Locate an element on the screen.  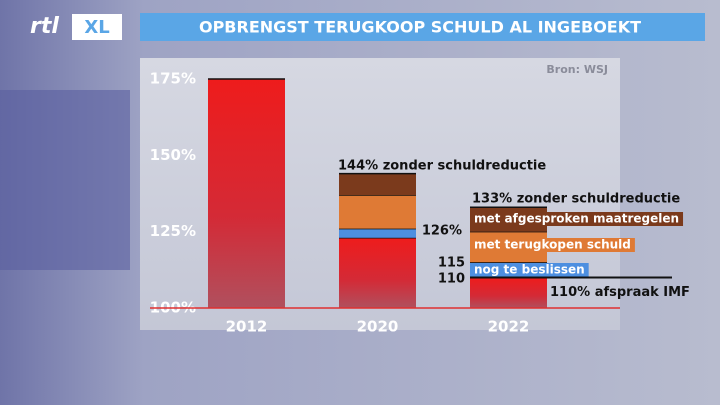
logo-suffix: XL is located at coordinates (96, 27).